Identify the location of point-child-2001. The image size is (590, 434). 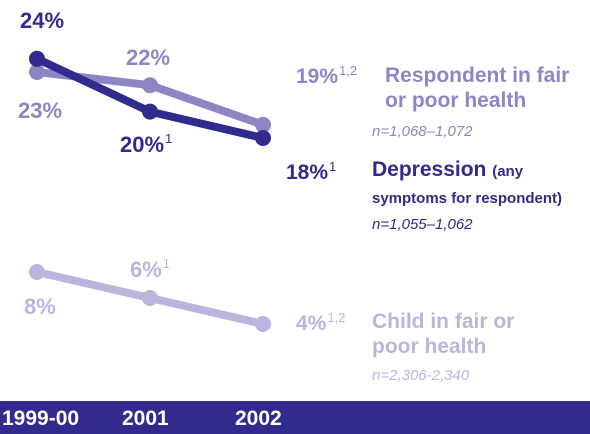
(150, 298).